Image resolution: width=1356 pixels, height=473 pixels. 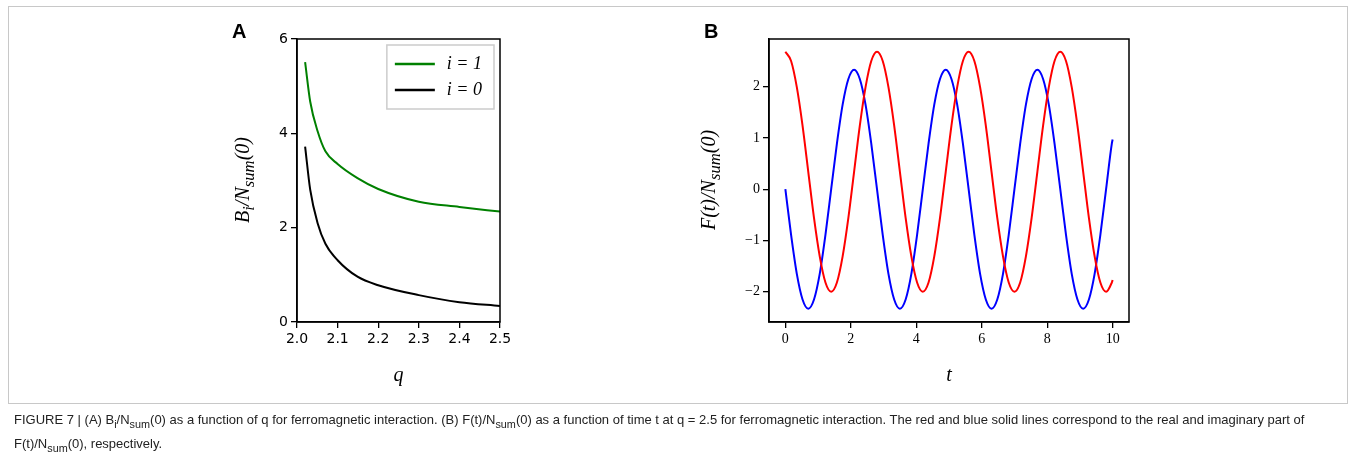 What do you see at coordinates (1047, 339) in the screenshot?
I see `x-tick-label: 8` at bounding box center [1047, 339].